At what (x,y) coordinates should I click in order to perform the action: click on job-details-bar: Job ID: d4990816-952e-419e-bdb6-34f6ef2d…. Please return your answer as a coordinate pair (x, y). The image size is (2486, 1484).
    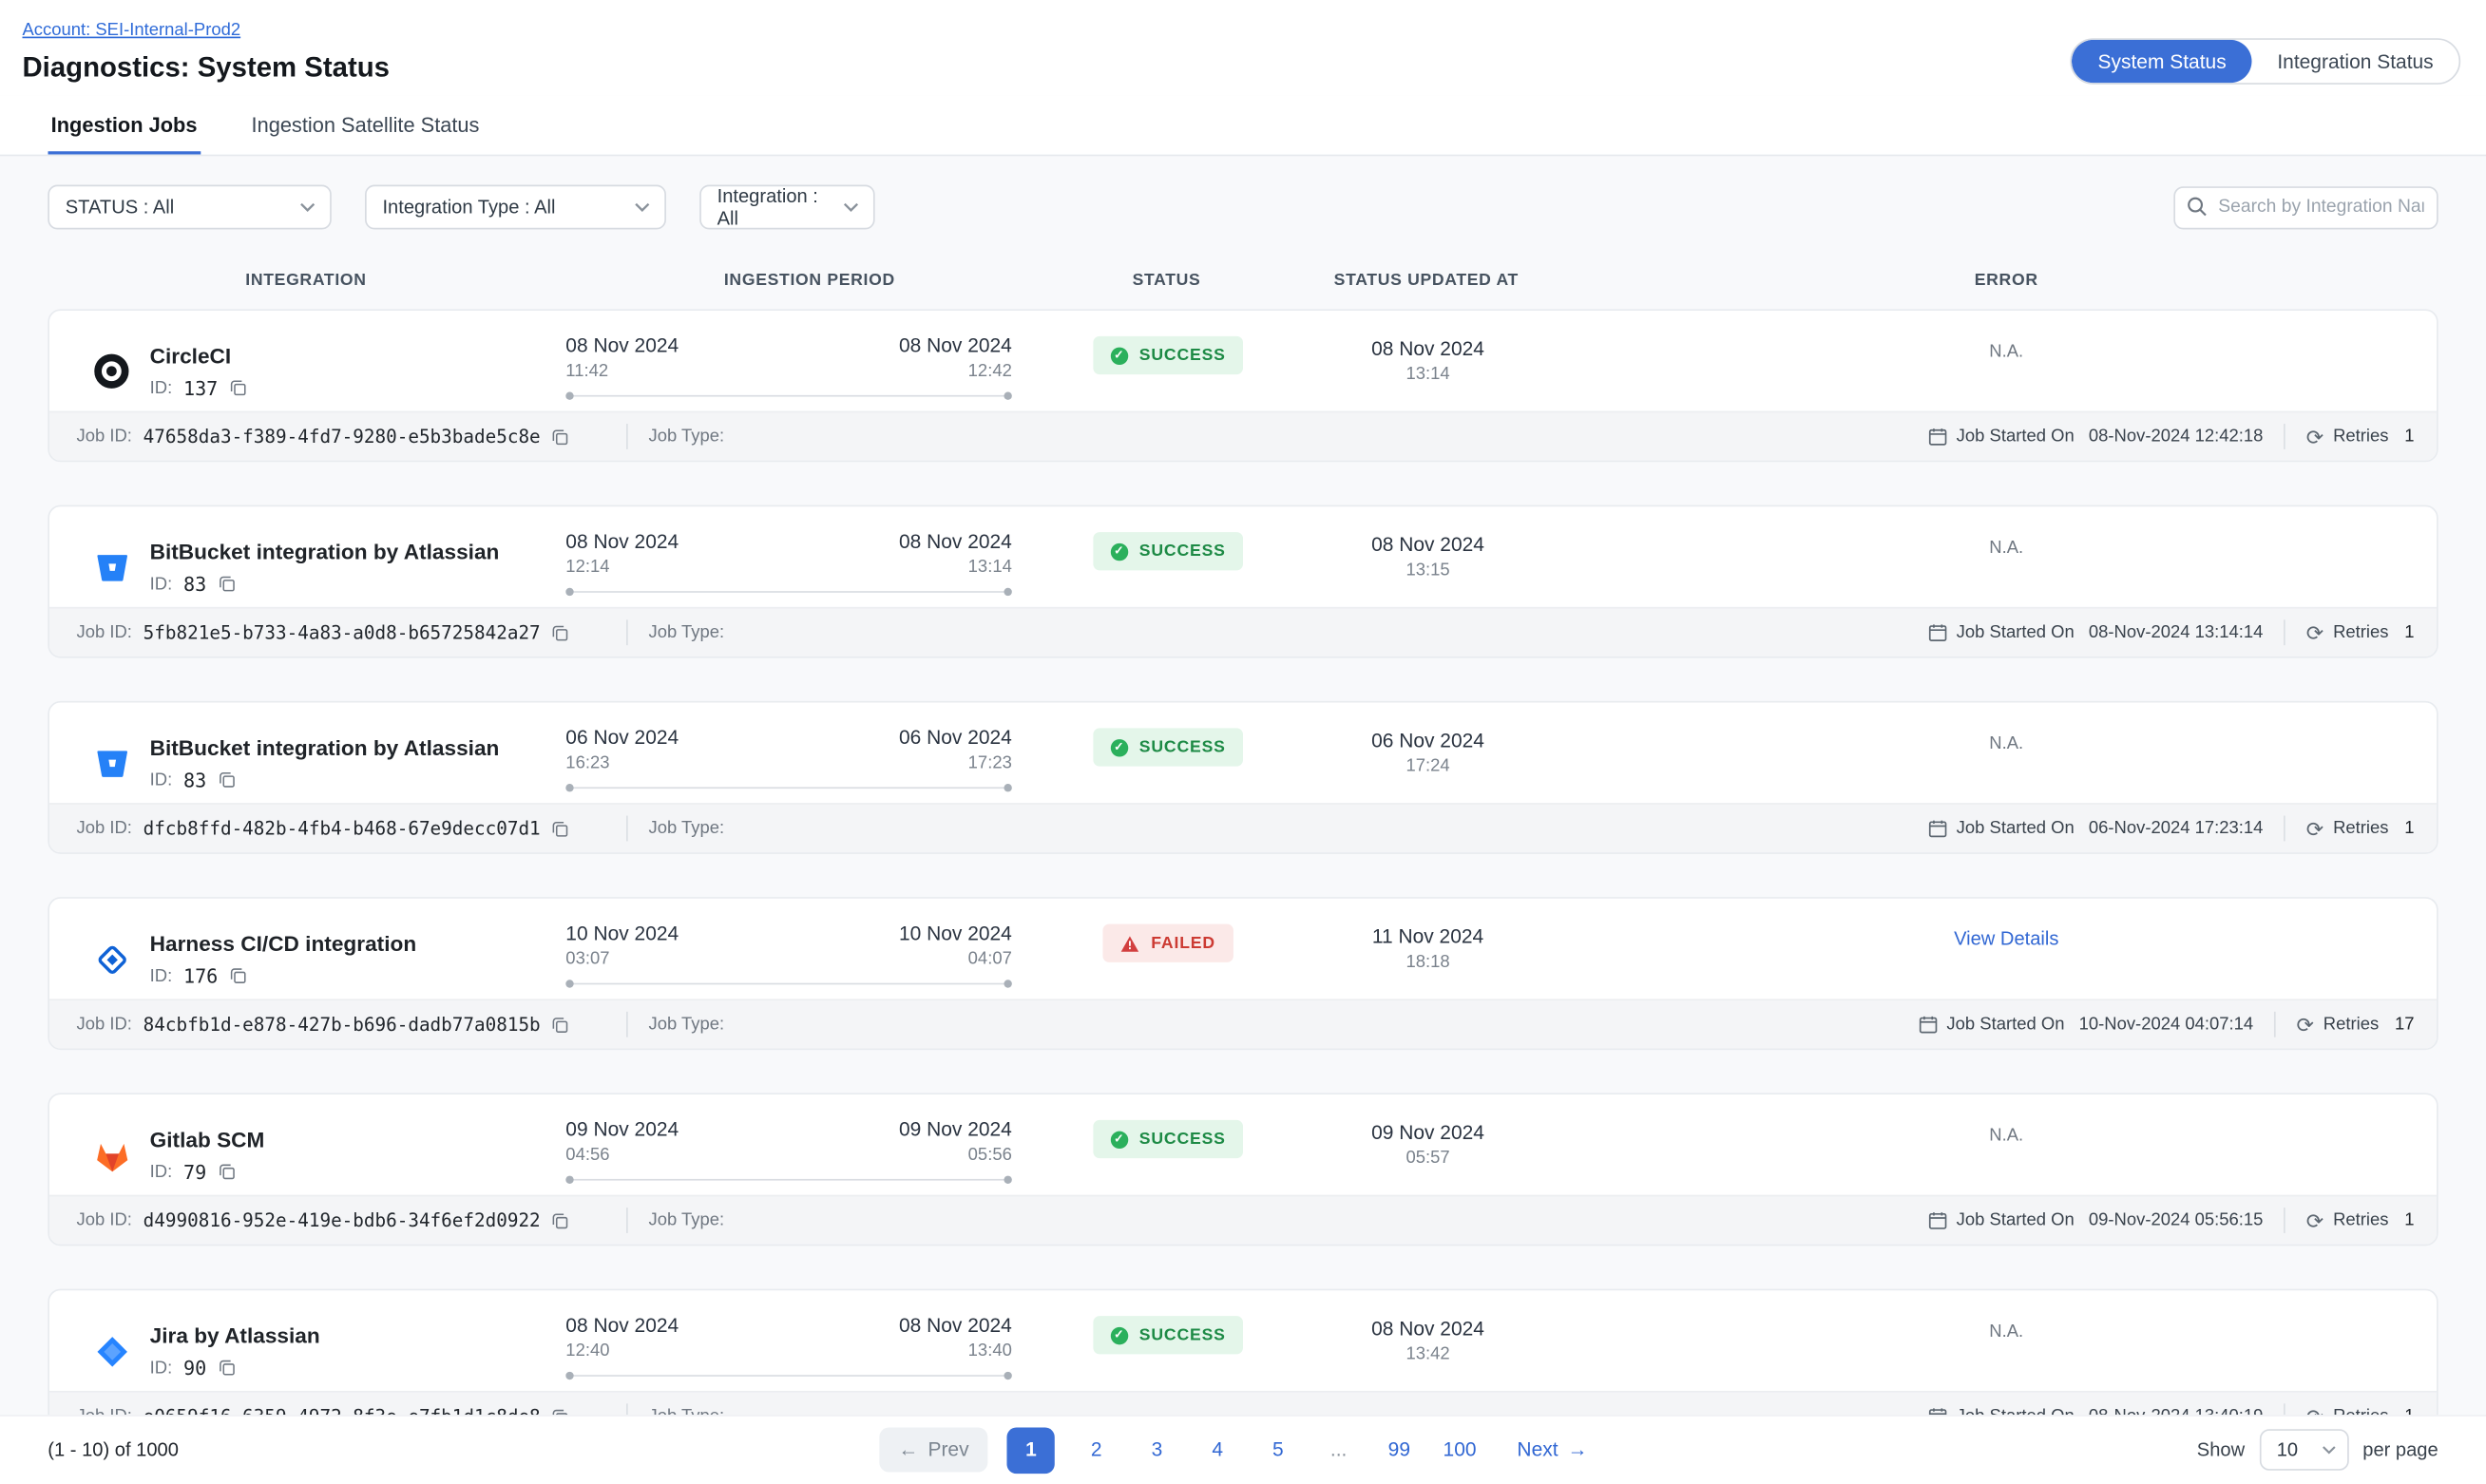
    Looking at the image, I should click on (1243, 1219).